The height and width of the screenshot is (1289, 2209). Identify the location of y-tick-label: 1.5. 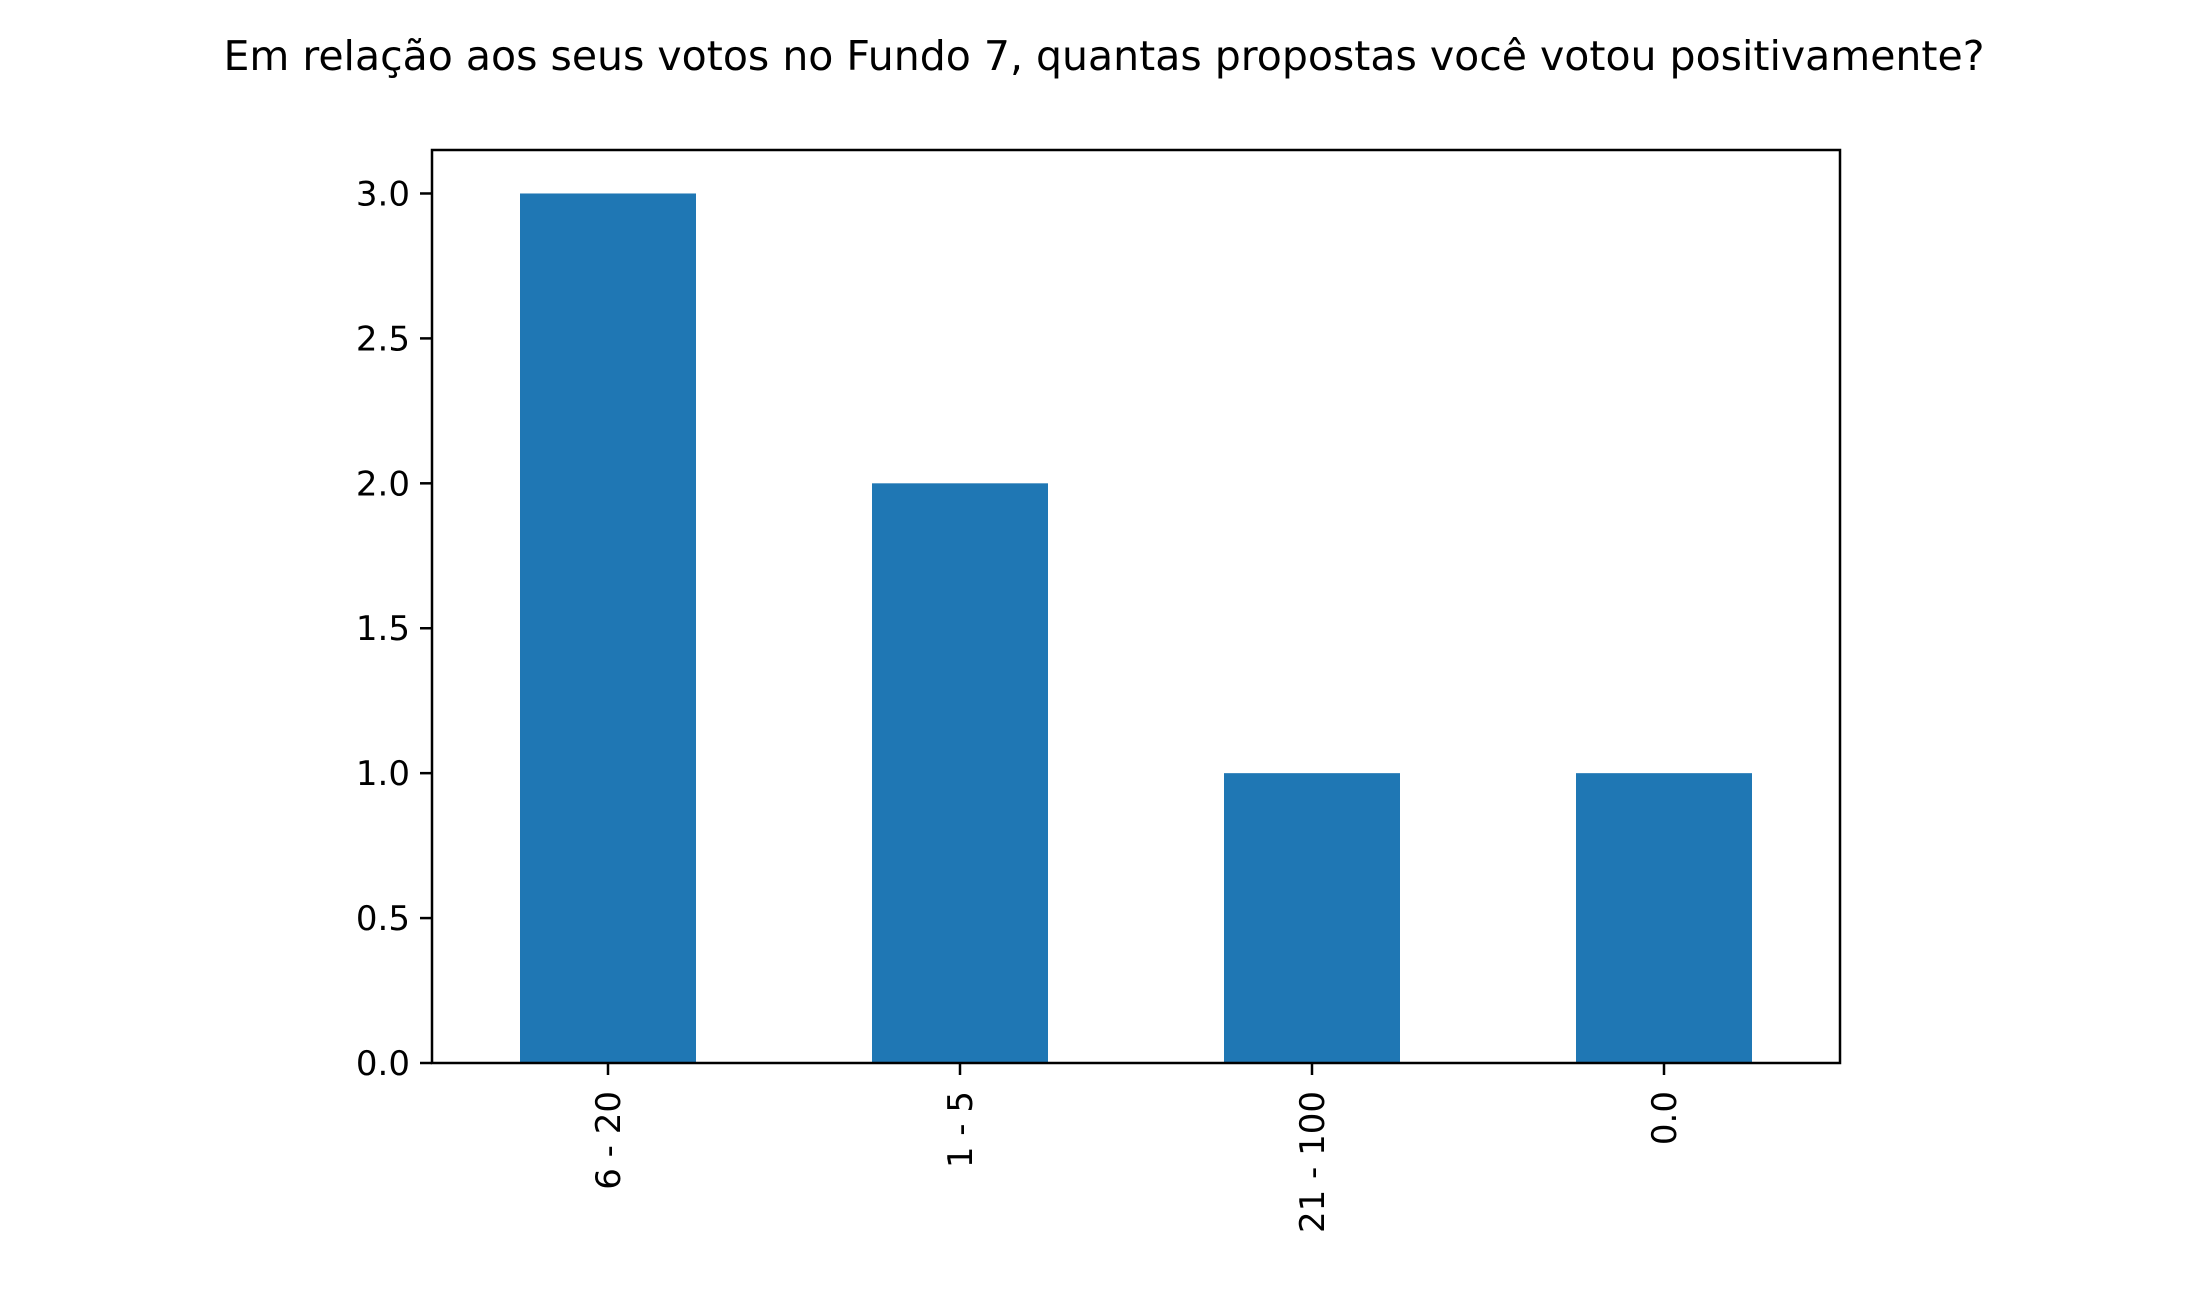
(383, 629).